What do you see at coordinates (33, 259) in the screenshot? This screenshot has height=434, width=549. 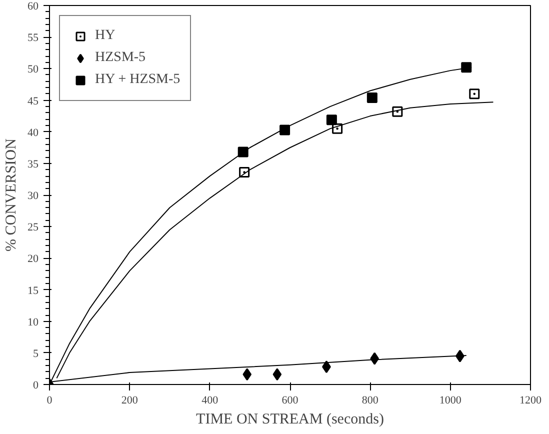 I see `y-tick-label: 20` at bounding box center [33, 259].